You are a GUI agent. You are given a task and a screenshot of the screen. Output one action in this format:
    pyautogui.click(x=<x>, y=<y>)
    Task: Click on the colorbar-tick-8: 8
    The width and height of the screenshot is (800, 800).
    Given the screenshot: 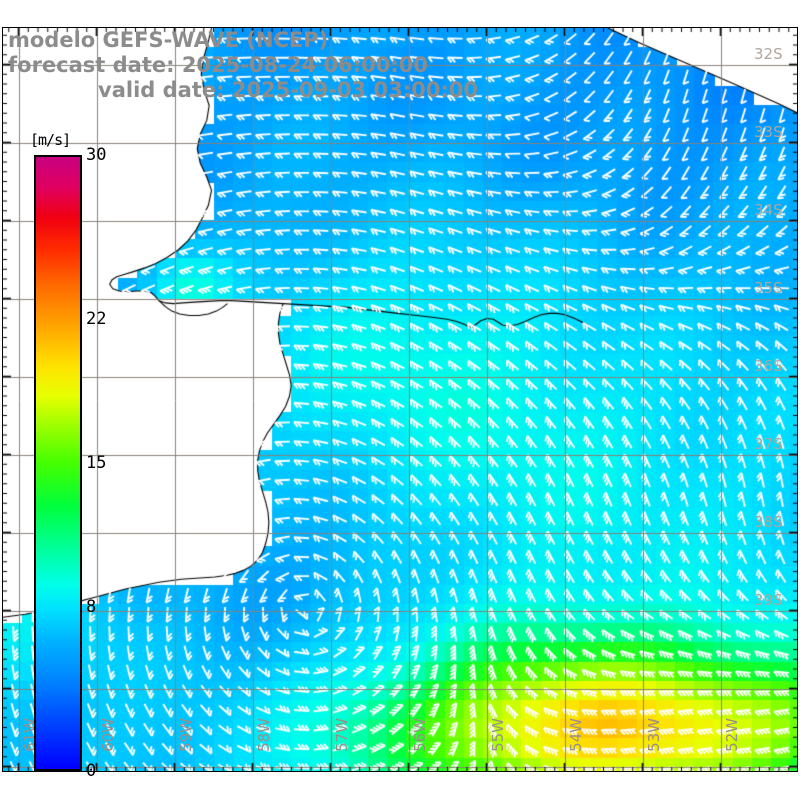 What is the action you would take?
    pyautogui.click(x=91, y=606)
    